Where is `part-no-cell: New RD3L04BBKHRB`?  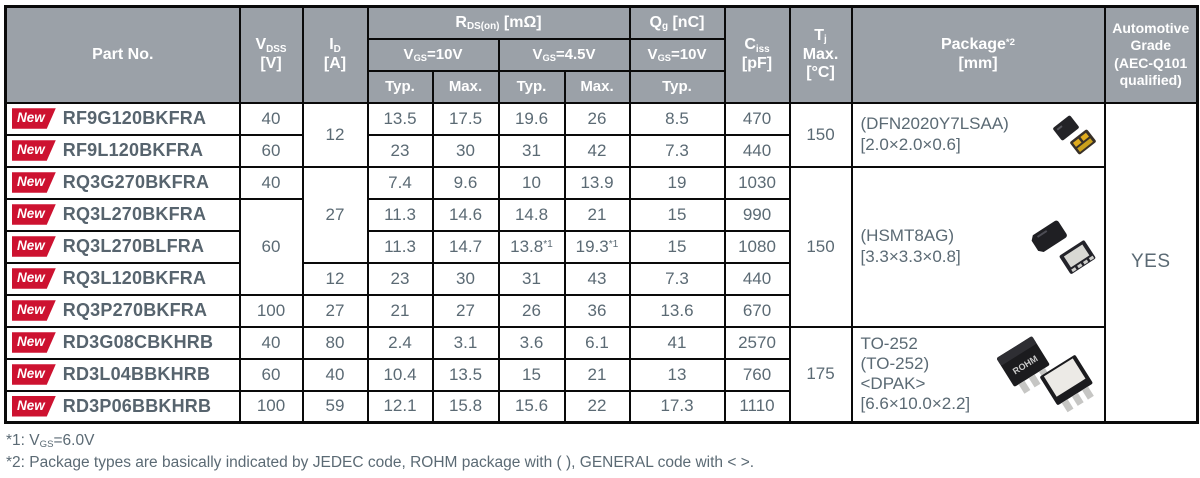
part-no-cell: New RD3L04BBKHRB is located at coordinates (122, 374).